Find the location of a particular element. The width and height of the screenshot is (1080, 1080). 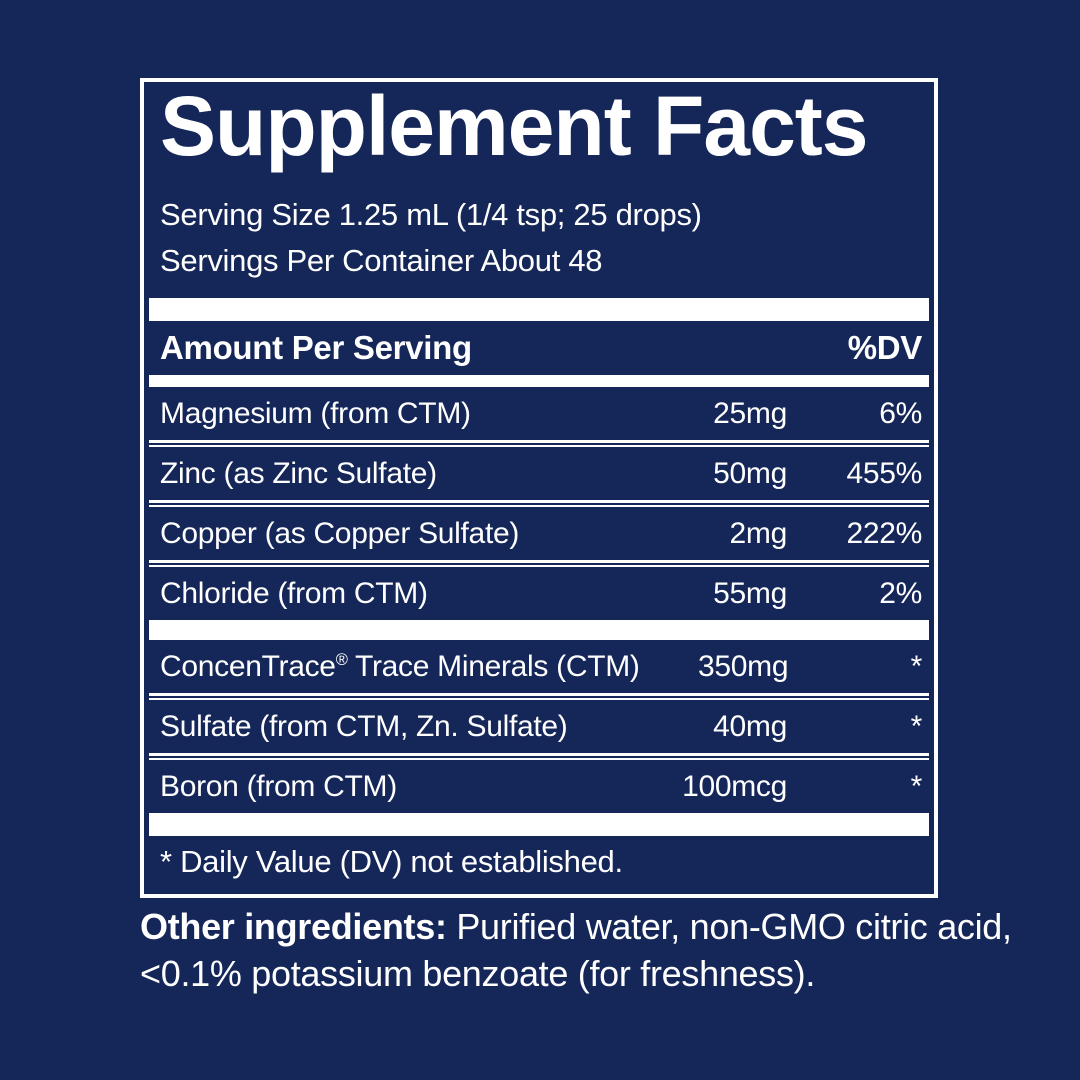

serving-size-line: Serving Size 1.25 mL (1/4 tsp; 25 drops) is located at coordinates (431, 214).